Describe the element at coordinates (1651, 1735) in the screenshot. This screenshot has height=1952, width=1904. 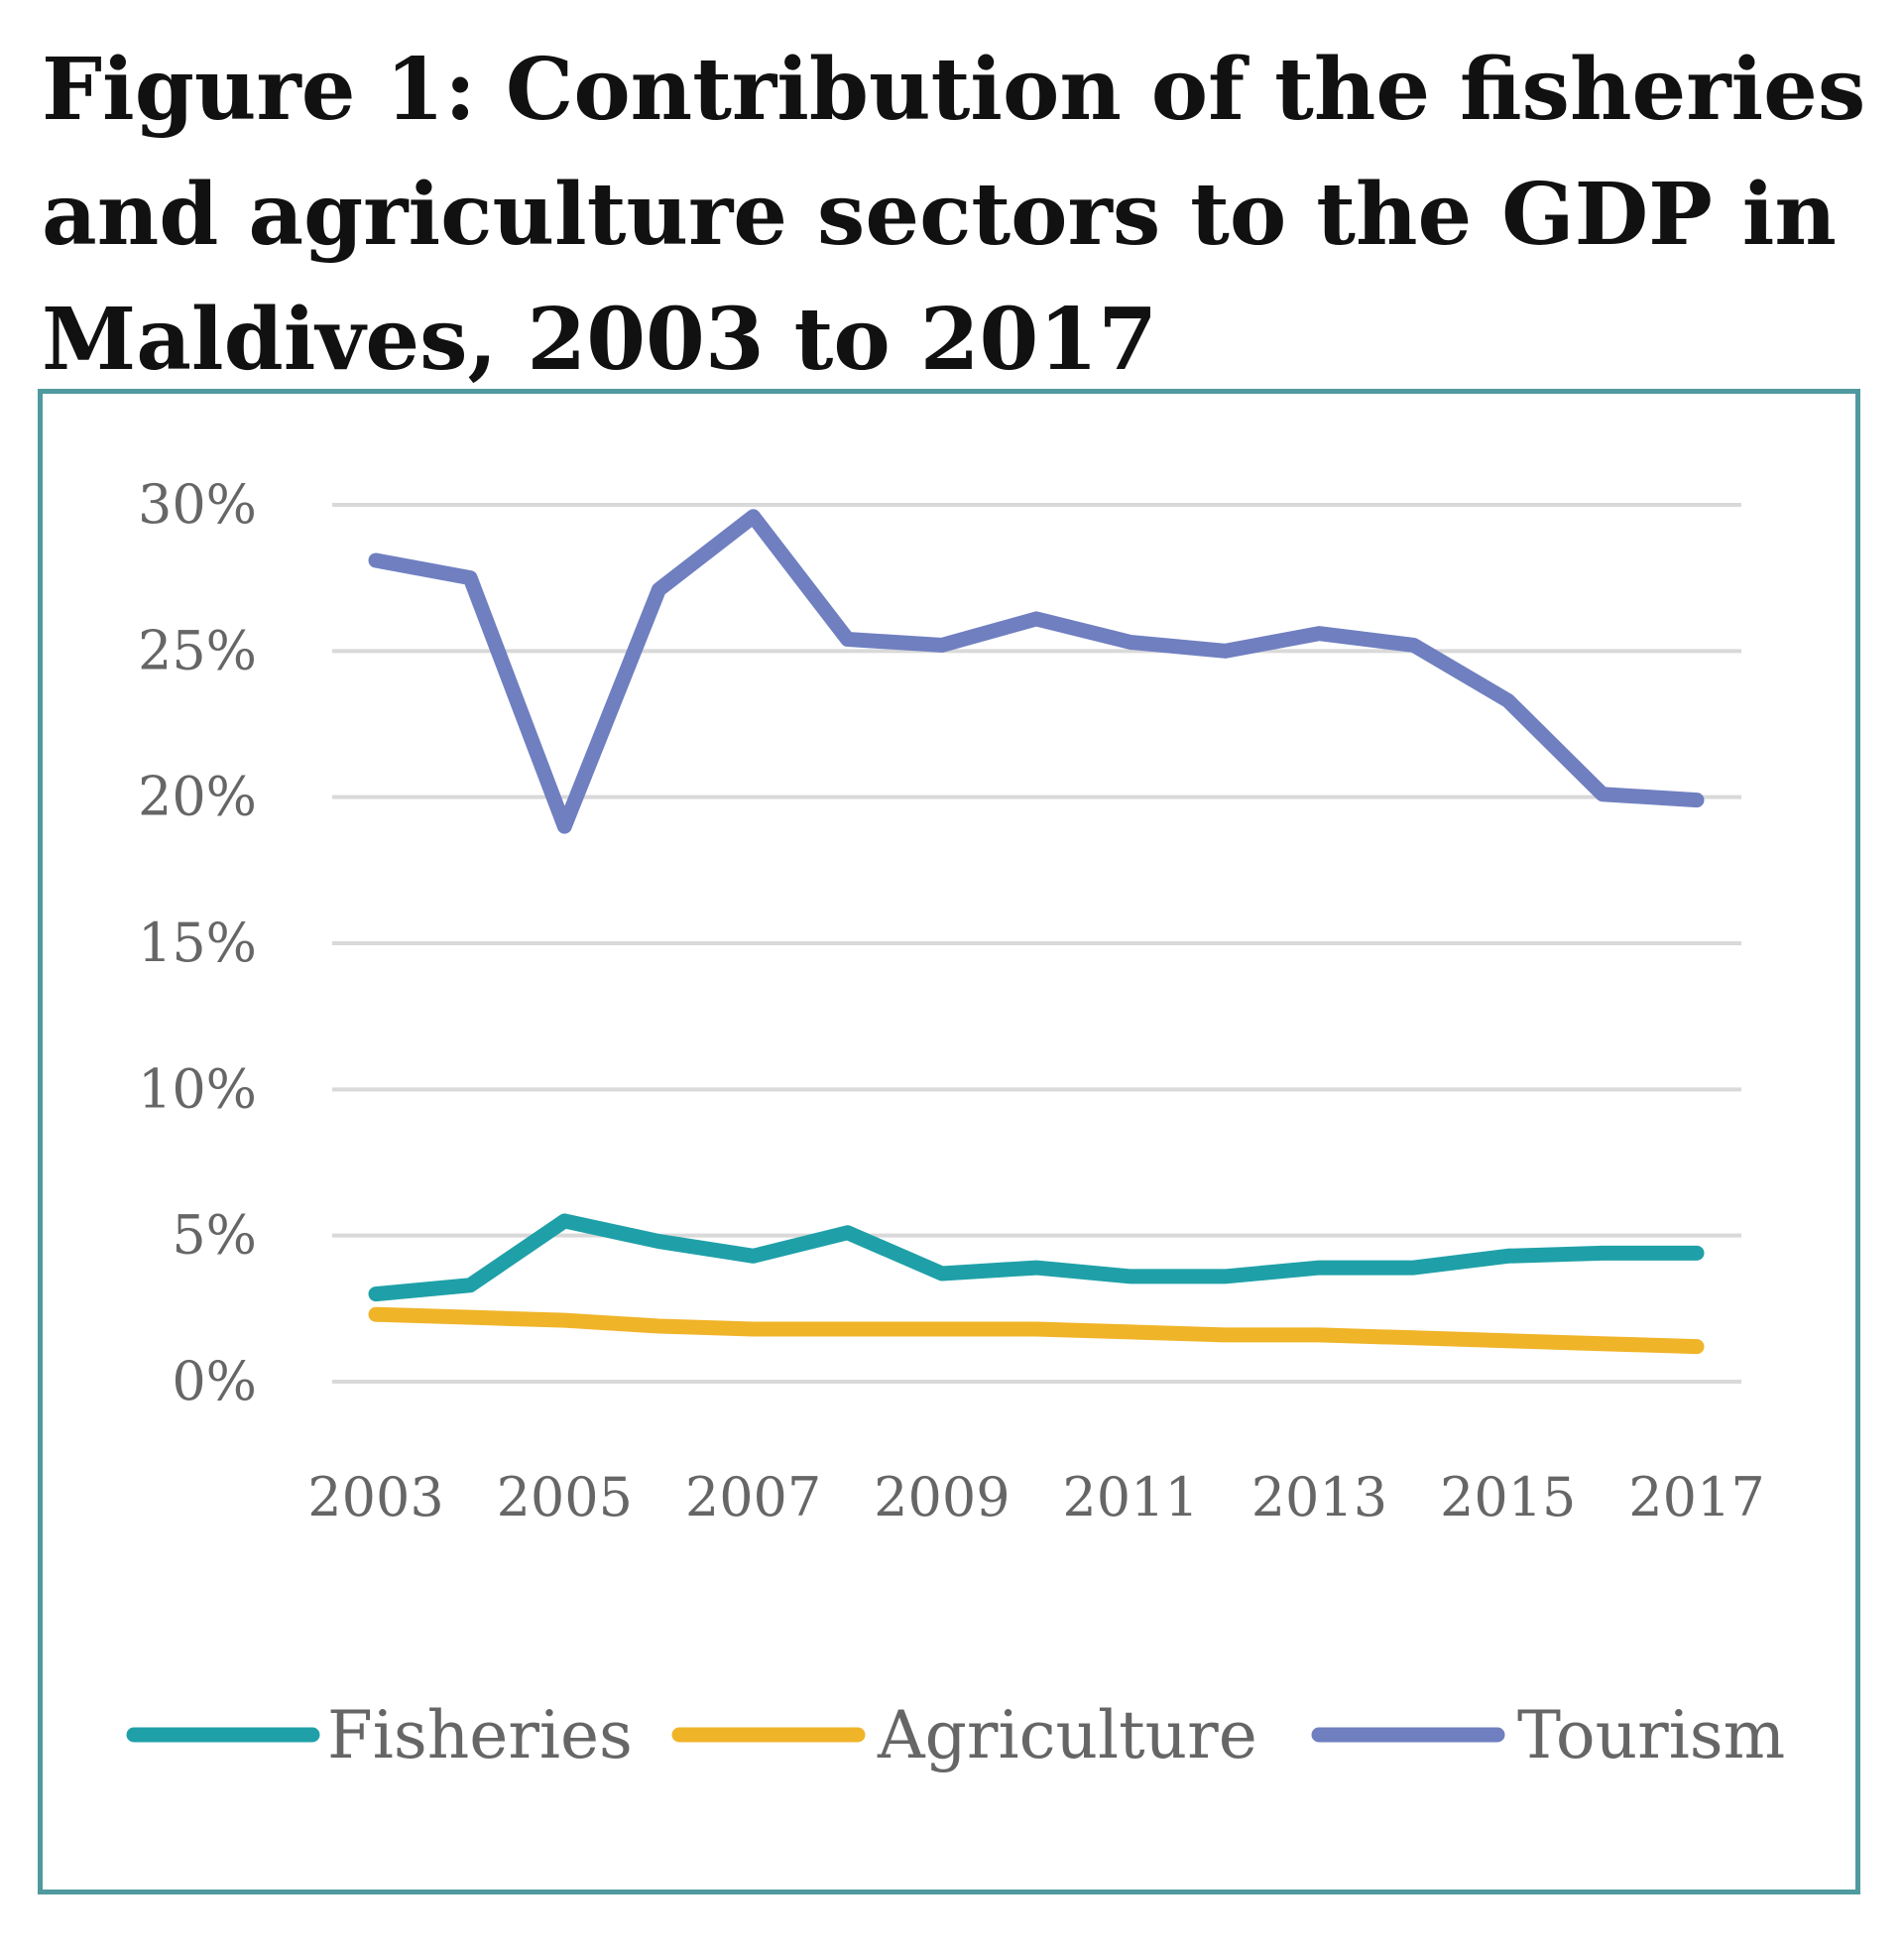
I see `legend-label-tourism: Tourism` at that location.